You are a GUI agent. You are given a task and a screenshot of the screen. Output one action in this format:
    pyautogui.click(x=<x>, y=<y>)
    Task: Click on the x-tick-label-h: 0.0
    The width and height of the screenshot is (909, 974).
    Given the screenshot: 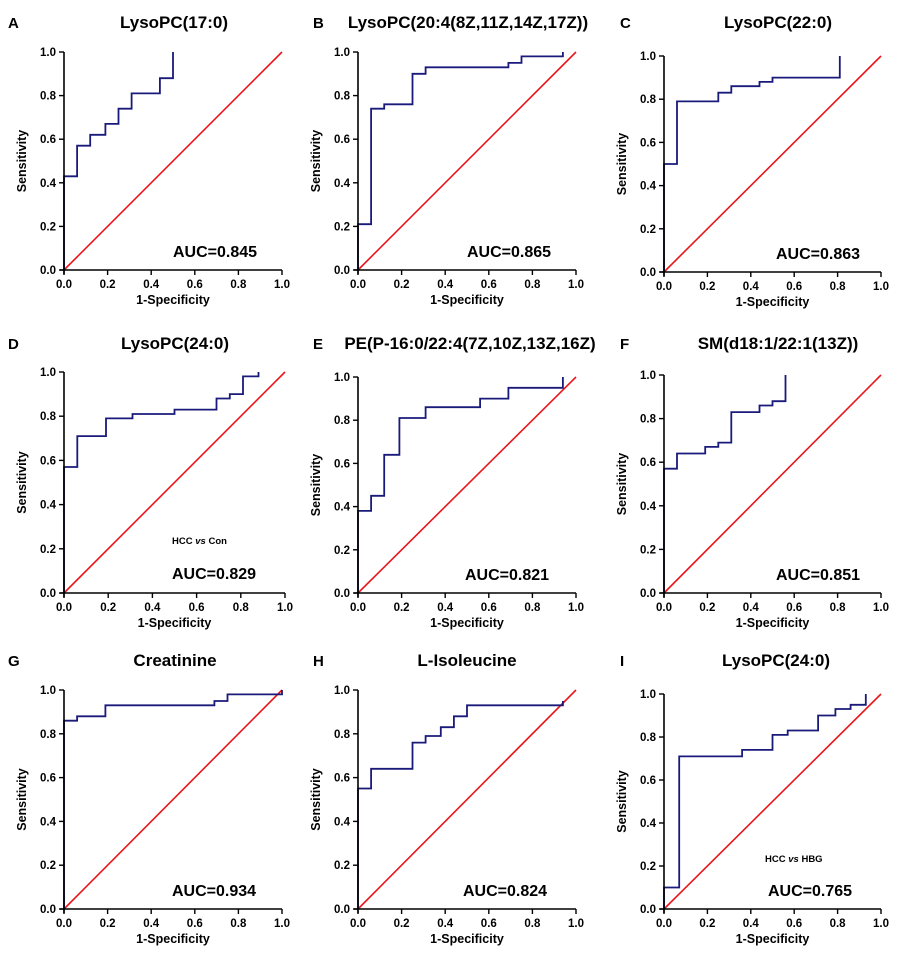 What is the action you would take?
    pyautogui.click(x=358, y=924)
    